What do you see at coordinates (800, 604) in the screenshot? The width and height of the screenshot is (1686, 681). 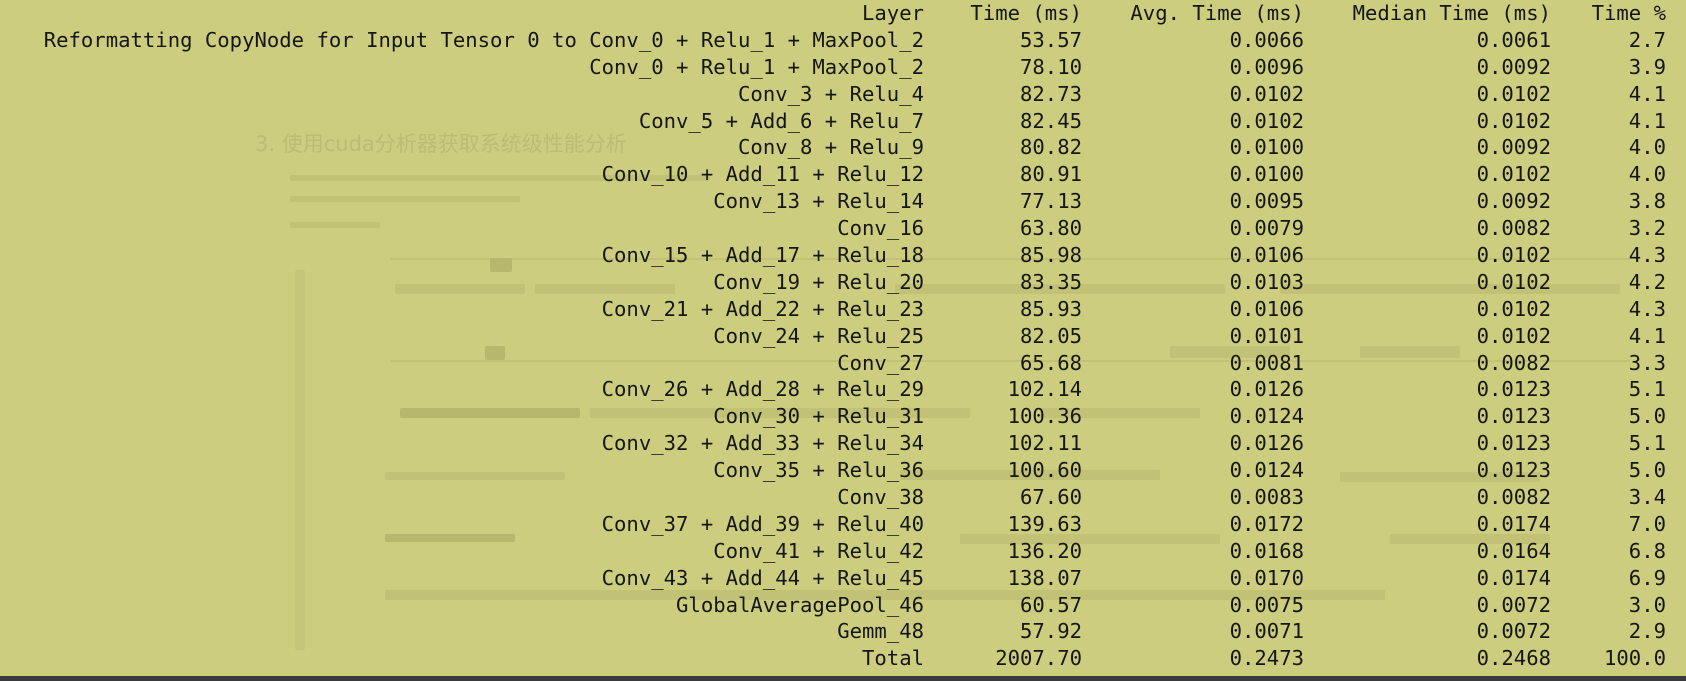 I see `cell-layer: GlobalAveragePool_46` at bounding box center [800, 604].